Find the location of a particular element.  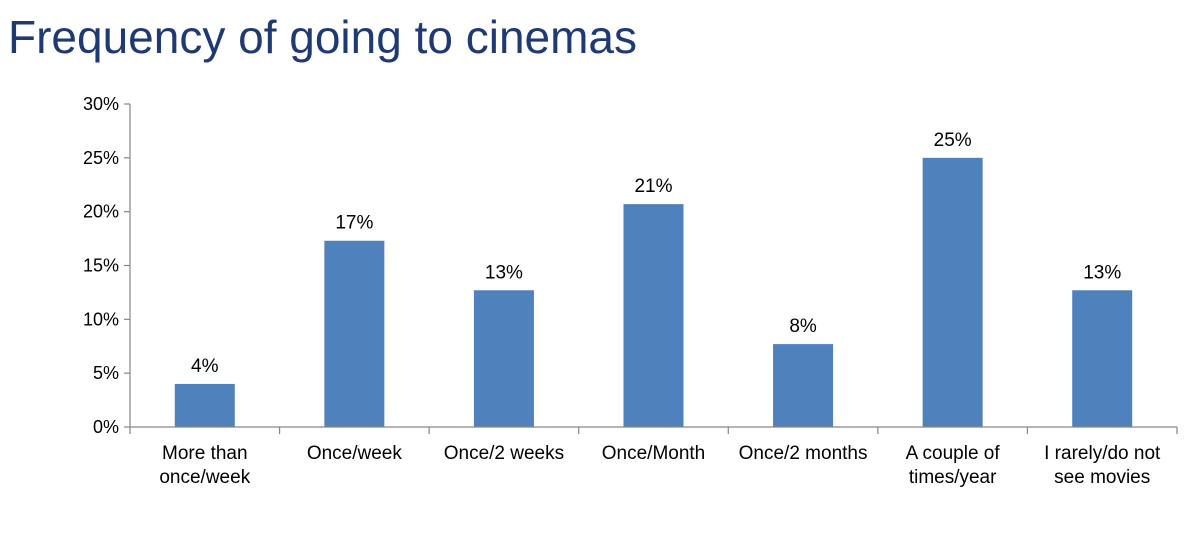

y-tick-label: 30% is located at coordinates (101, 104).